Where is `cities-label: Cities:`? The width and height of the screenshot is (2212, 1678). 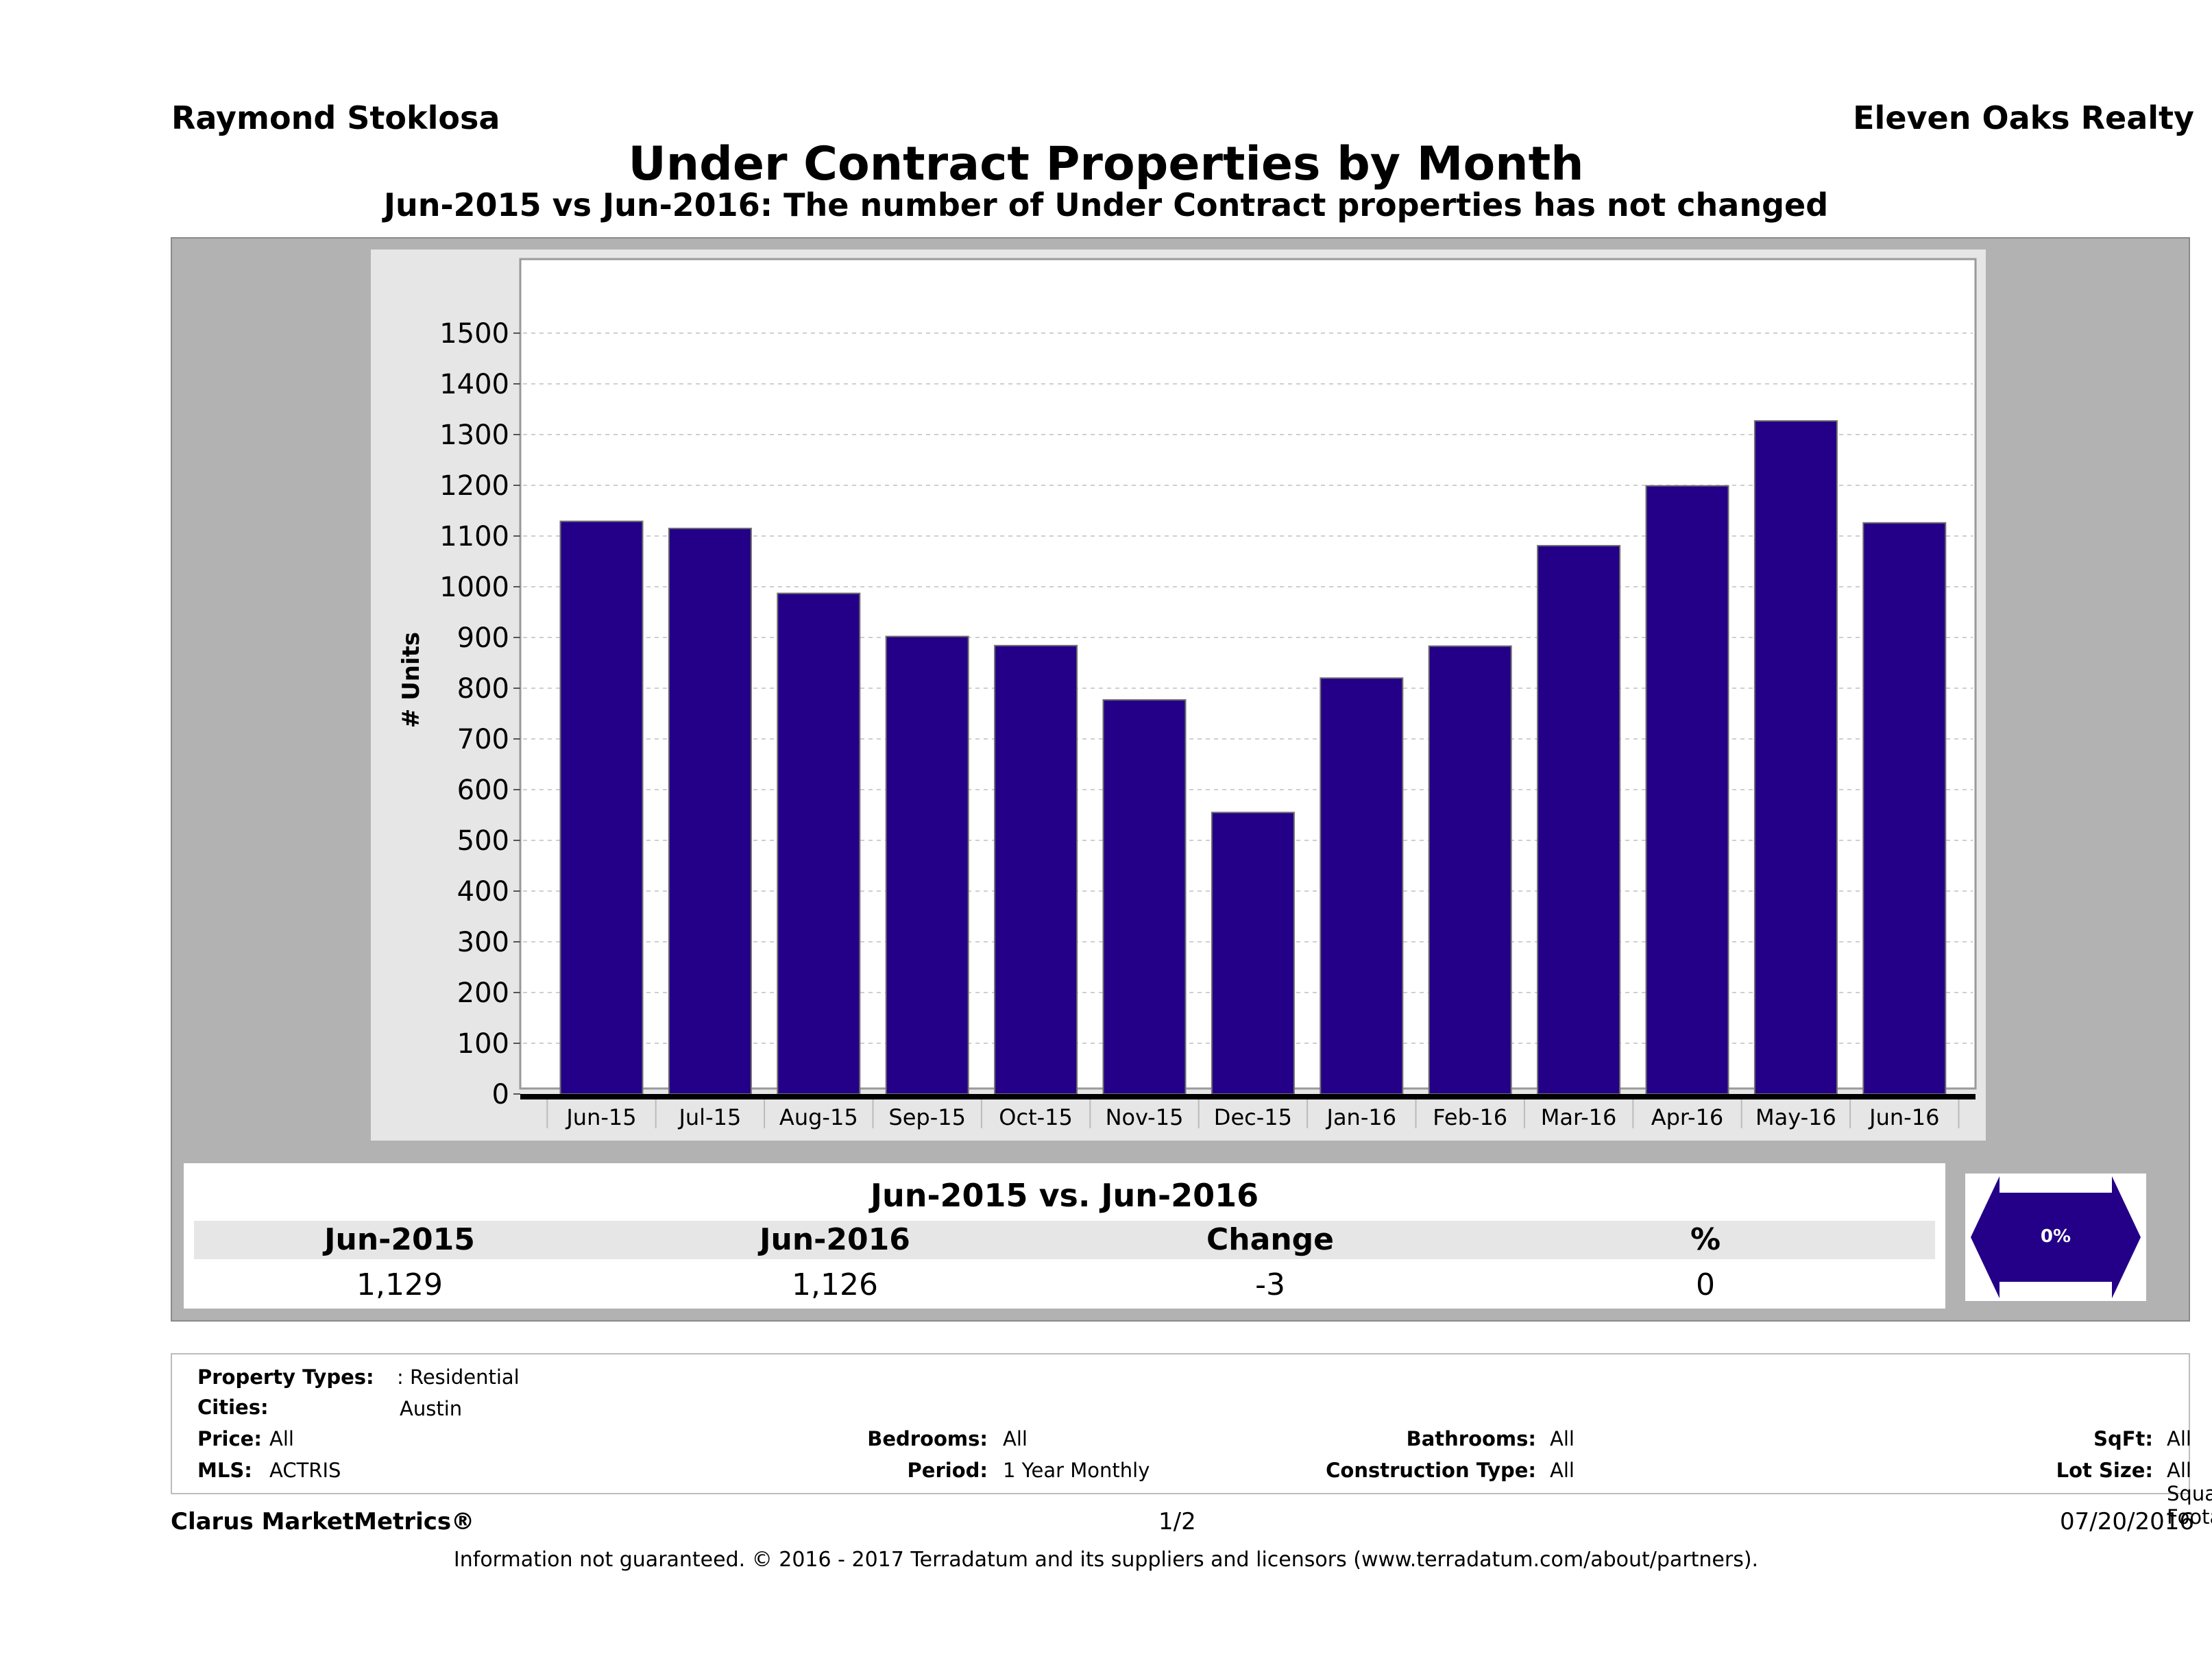
cities-label: Cities: is located at coordinates (233, 1407).